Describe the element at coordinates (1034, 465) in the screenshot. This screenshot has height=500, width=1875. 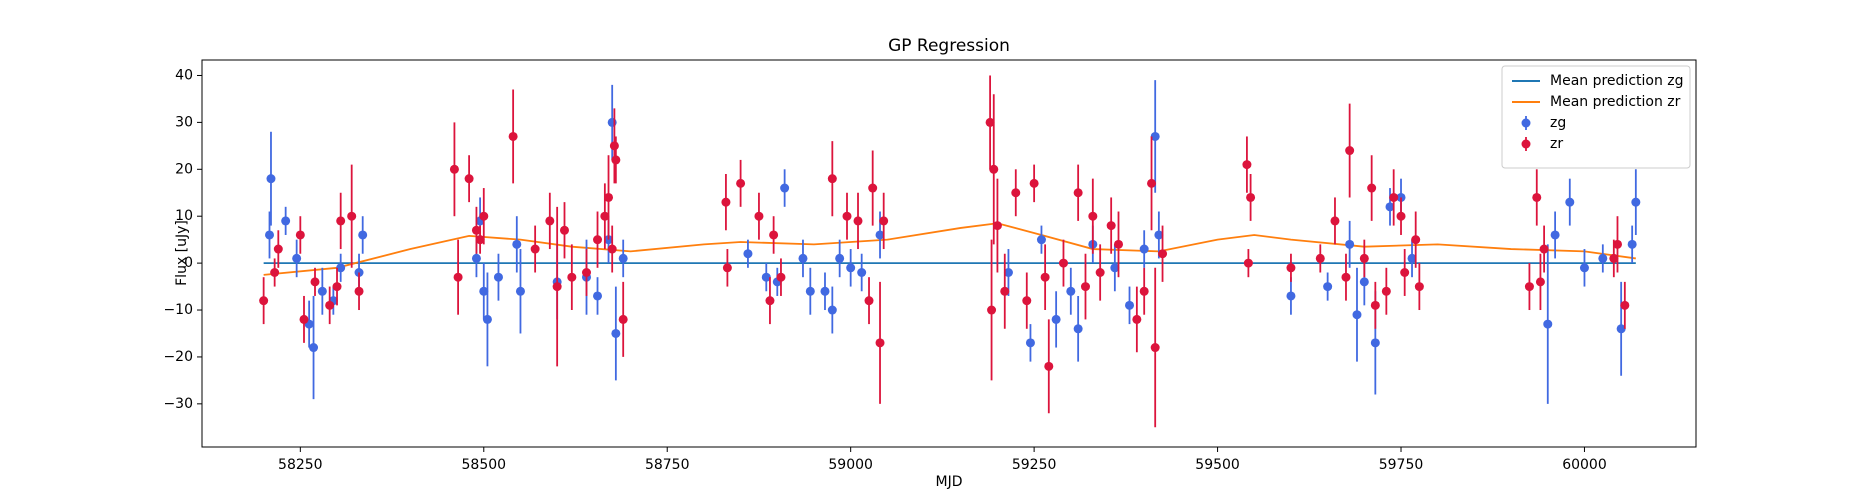
I see `x-tick-label: 59250` at that location.